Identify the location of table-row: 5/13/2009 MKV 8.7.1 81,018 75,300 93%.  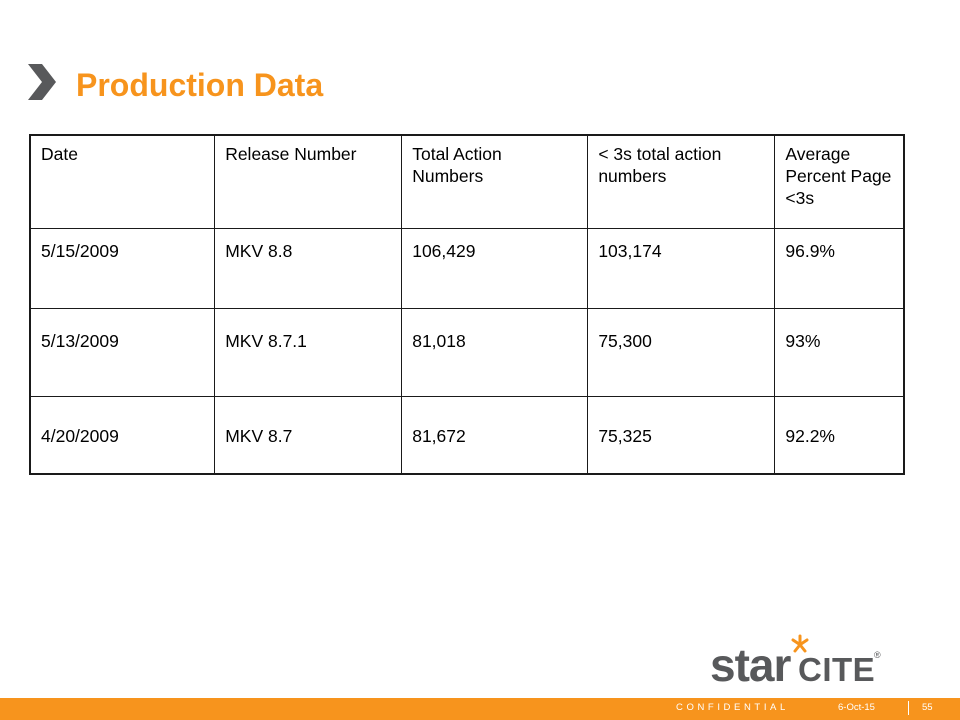
(467, 352).